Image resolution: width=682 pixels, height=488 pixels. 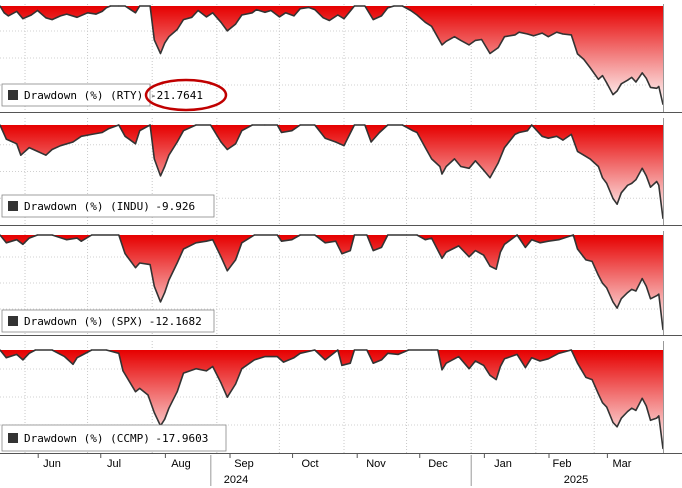 What do you see at coordinates (176, 95) in the screenshot?
I see `legend-value: -21.7641` at bounding box center [176, 95].